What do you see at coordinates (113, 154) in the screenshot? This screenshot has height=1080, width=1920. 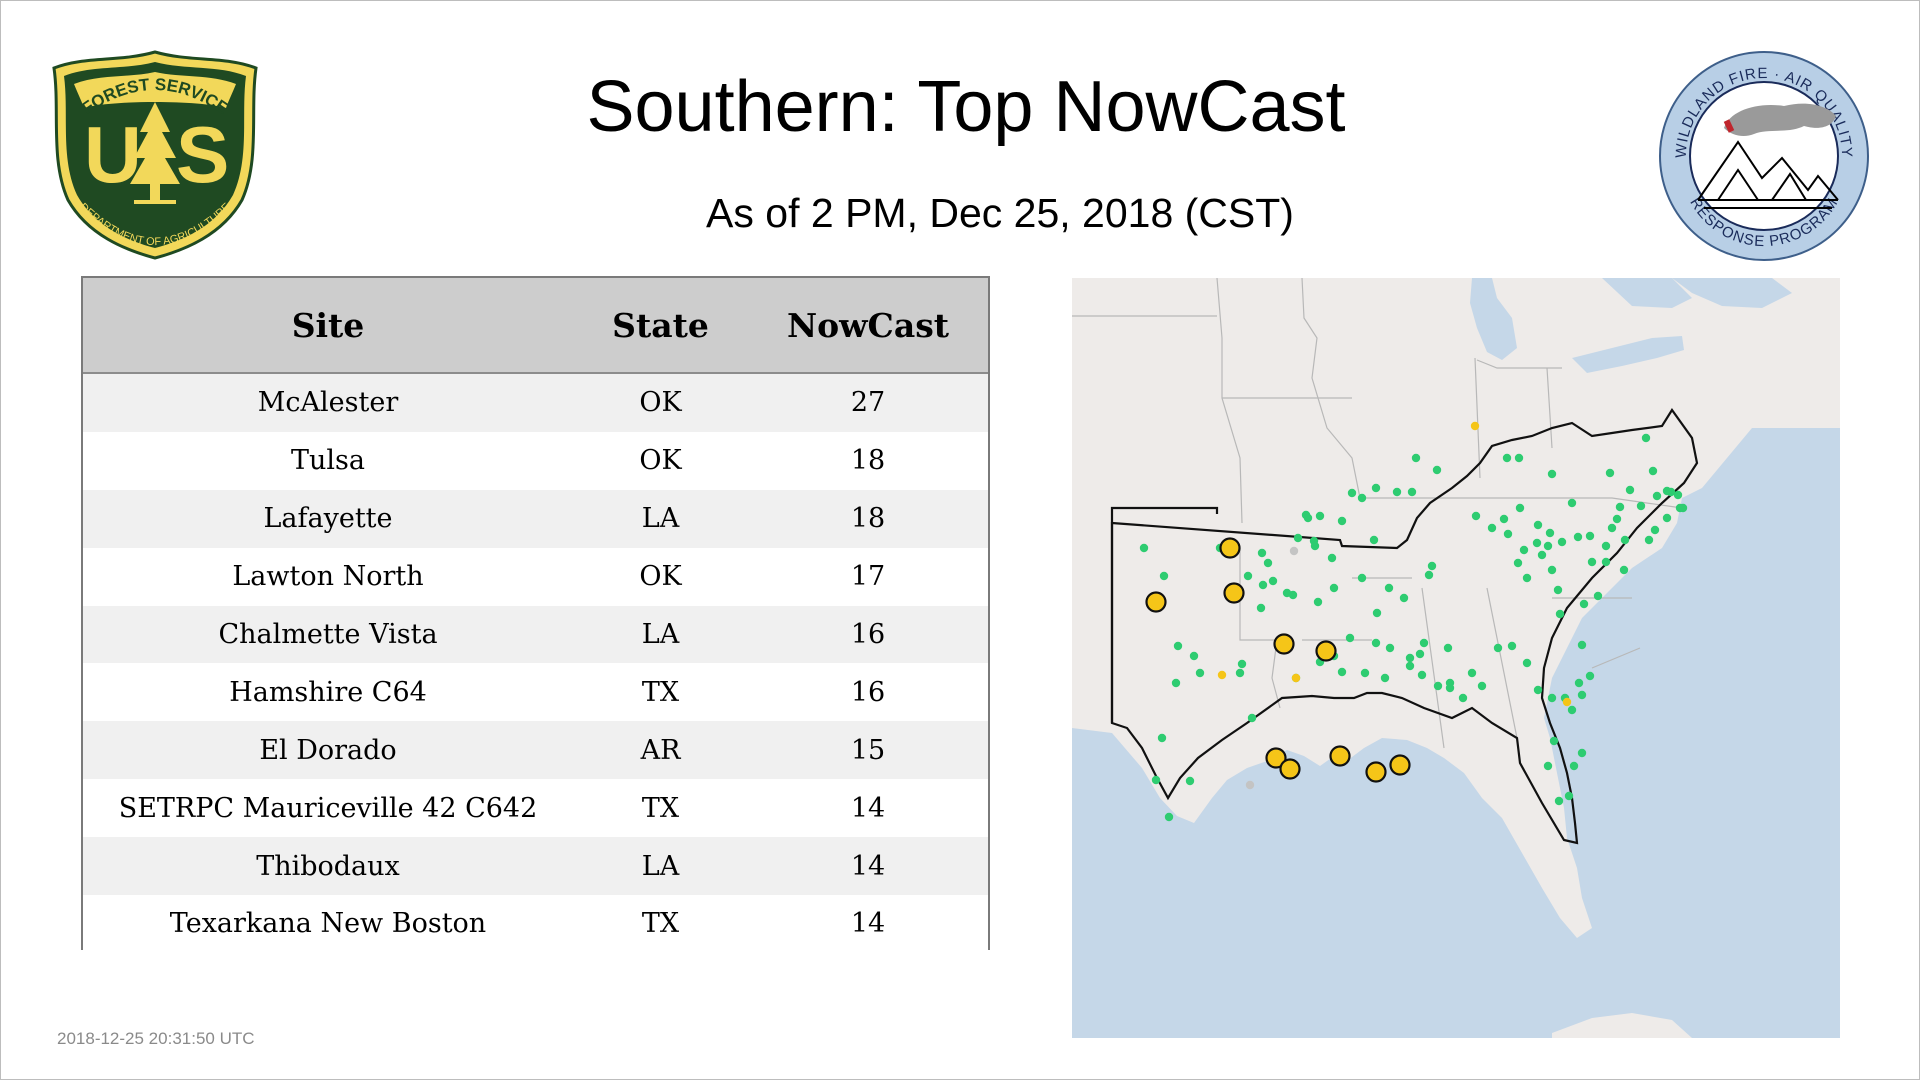 I see `usfs-letter-u: U` at bounding box center [113, 154].